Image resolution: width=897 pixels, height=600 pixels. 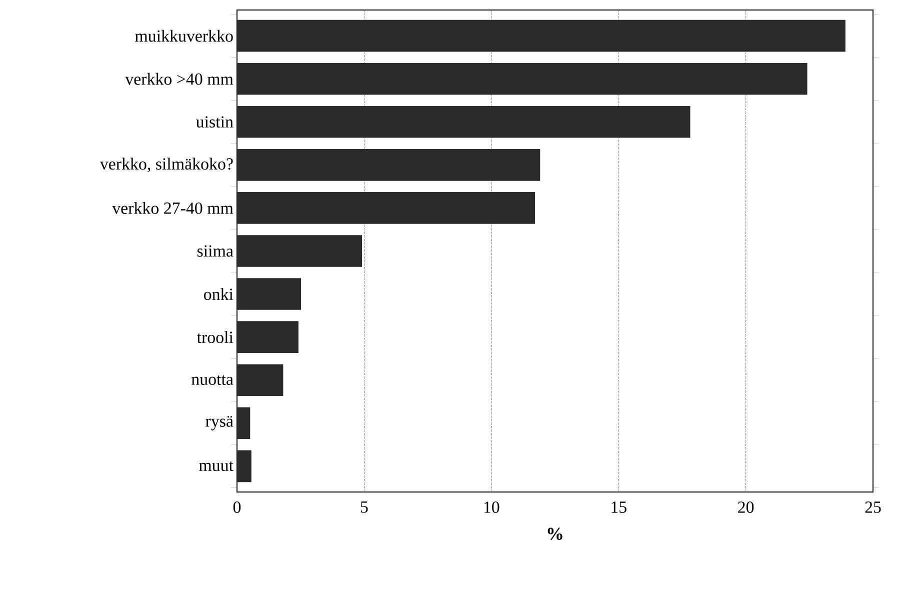 I want to click on y-tick-label: onki, so click(x=219, y=294).